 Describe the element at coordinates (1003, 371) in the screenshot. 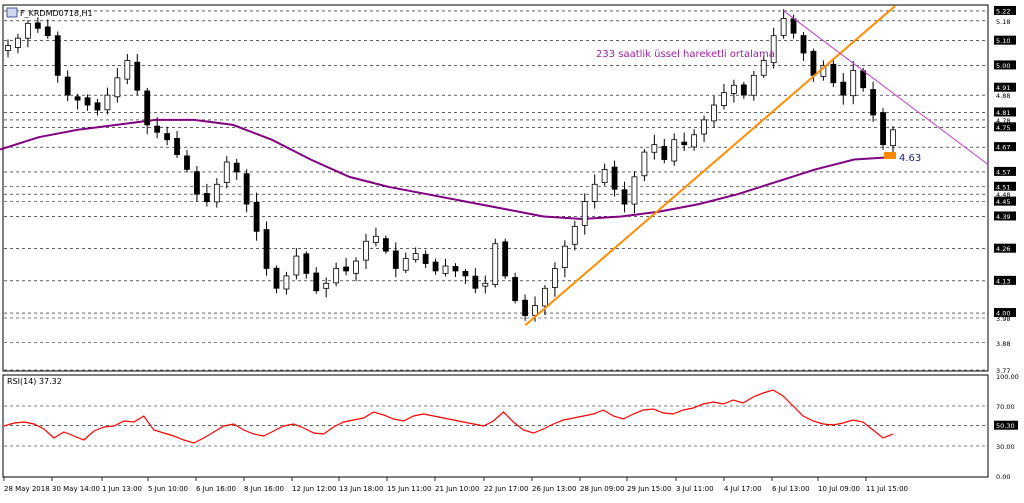

I see `price-tick-label: 3.77` at that location.